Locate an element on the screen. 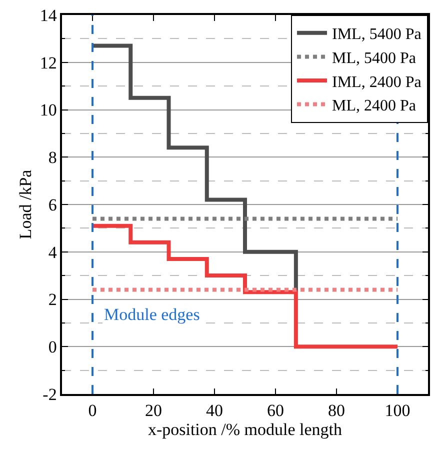 The image size is (436, 449). legend-label: IML, 2400 Pa is located at coordinates (377, 82).